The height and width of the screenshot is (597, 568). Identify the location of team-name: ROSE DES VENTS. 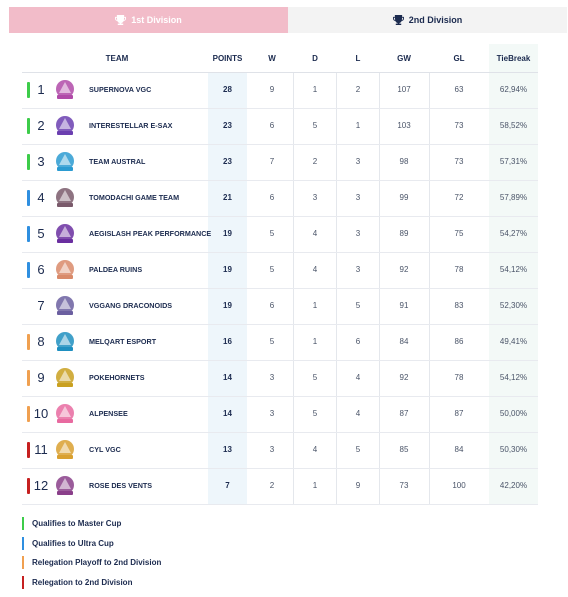
(121, 485).